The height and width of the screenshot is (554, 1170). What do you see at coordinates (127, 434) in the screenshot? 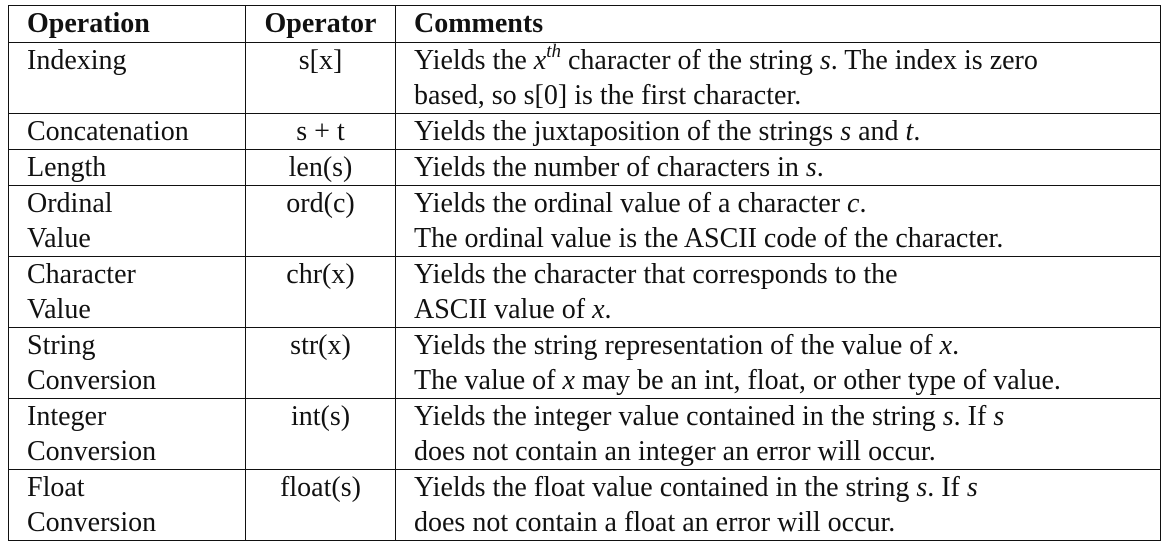
I see `operation-cell: Integer Conversion` at bounding box center [127, 434].